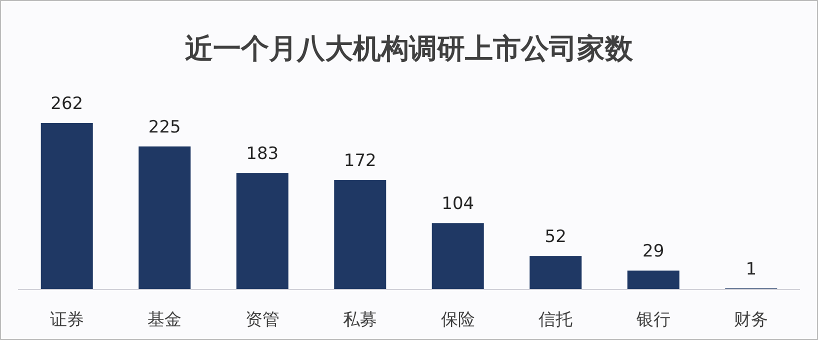  Describe the element at coordinates (165, 320) in the screenshot. I see `x-tick-label: 基金` at that location.